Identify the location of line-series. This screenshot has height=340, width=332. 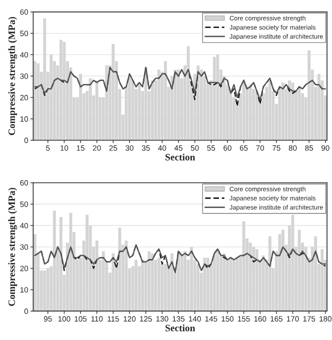
(180, 83).